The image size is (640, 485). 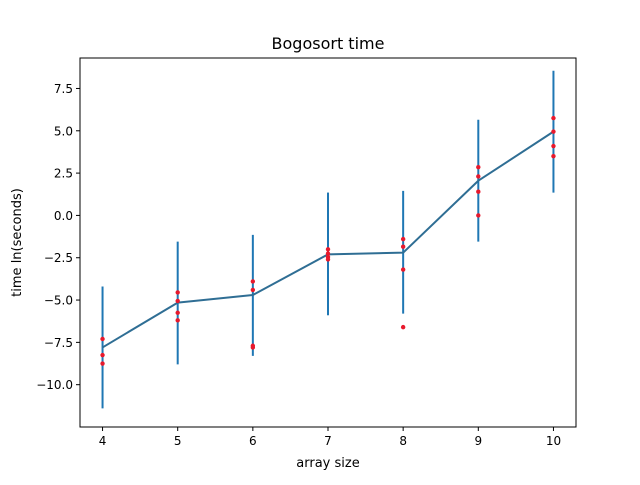 What do you see at coordinates (54, 385) in the screenshot?
I see `y-tick-label: −10.0` at bounding box center [54, 385].